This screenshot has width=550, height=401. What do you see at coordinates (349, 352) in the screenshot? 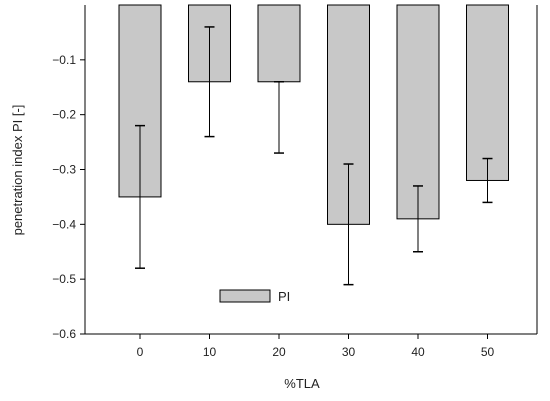
I see `x-tick-label: 30` at bounding box center [349, 352].